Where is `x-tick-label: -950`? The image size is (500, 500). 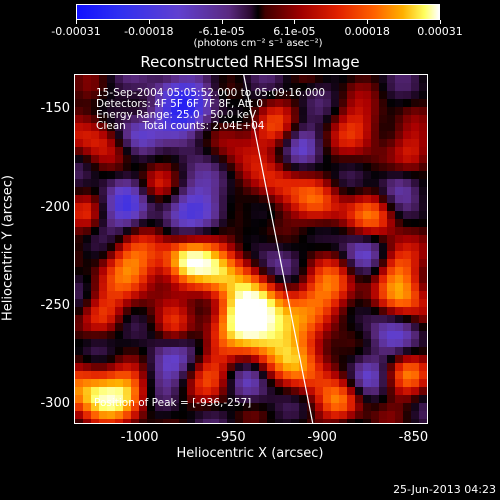
x-tick-label: -950 is located at coordinates (231, 437).